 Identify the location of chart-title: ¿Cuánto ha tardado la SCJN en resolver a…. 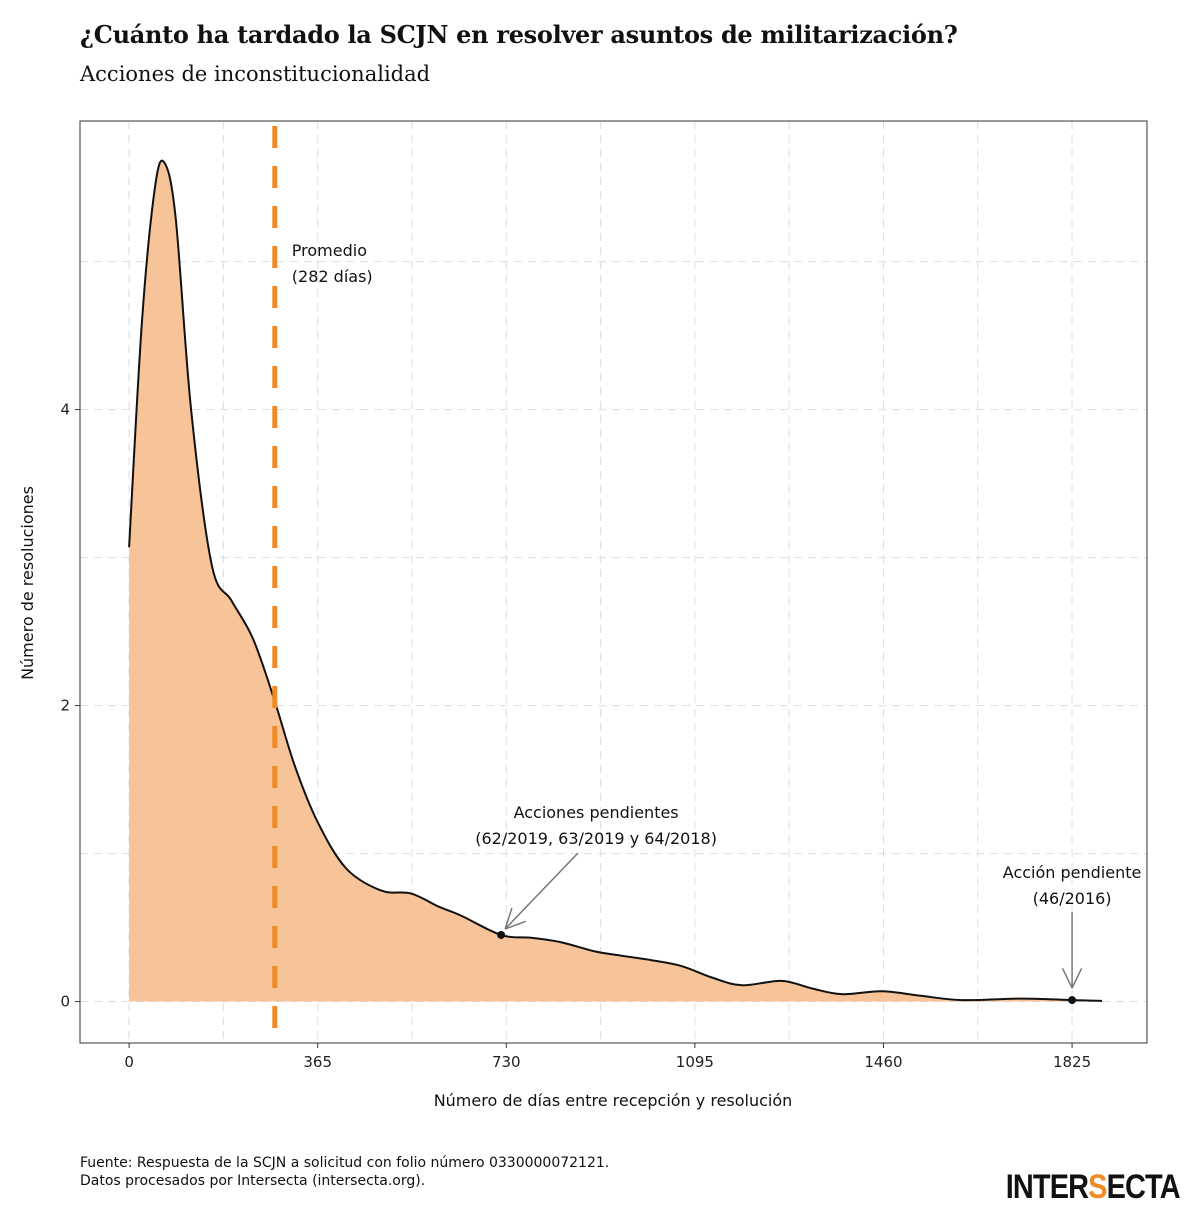
(519, 34).